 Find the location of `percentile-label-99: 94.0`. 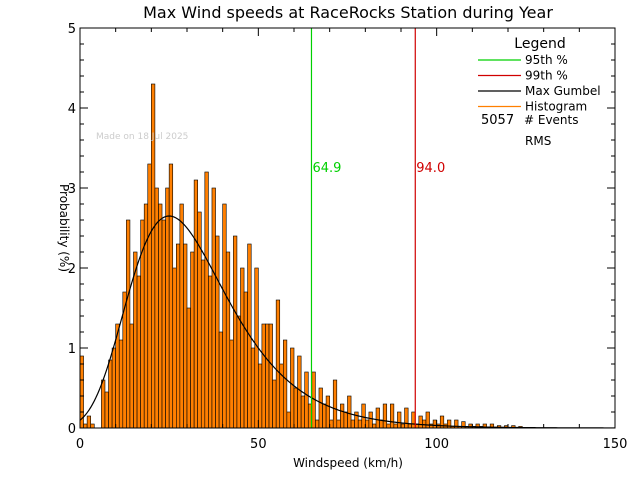

percentile-label-99: 94.0 is located at coordinates (430, 168).